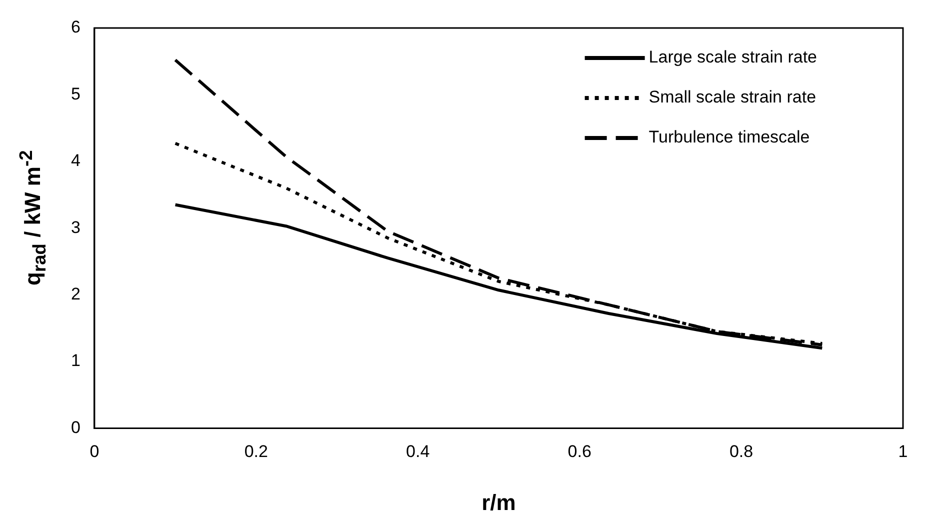 The height and width of the screenshot is (529, 931). I want to click on y-tick-label: 1, so click(75, 360).